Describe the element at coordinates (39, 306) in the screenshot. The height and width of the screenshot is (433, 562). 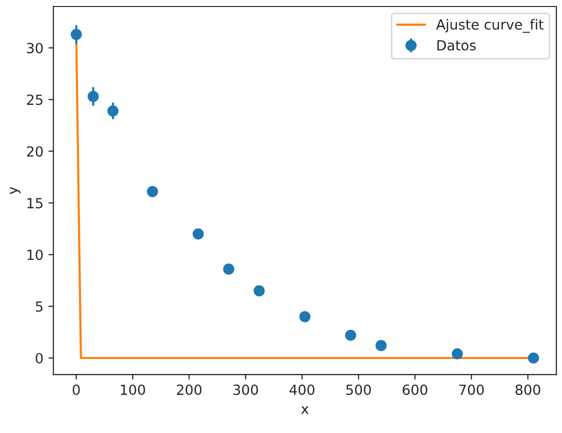
I see `y-tick-label: 5` at that location.